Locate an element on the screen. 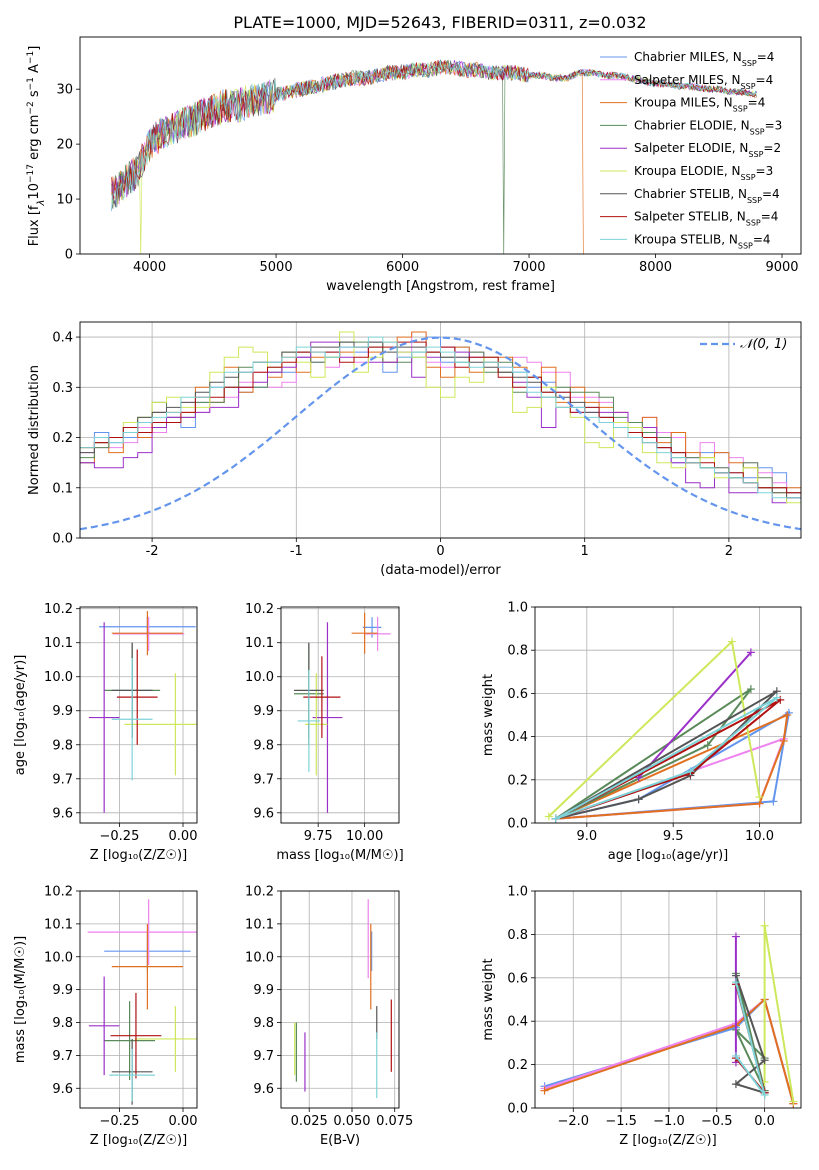 The width and height of the screenshot is (819, 1170). x-tick-label: −2.0 is located at coordinates (573, 1121).